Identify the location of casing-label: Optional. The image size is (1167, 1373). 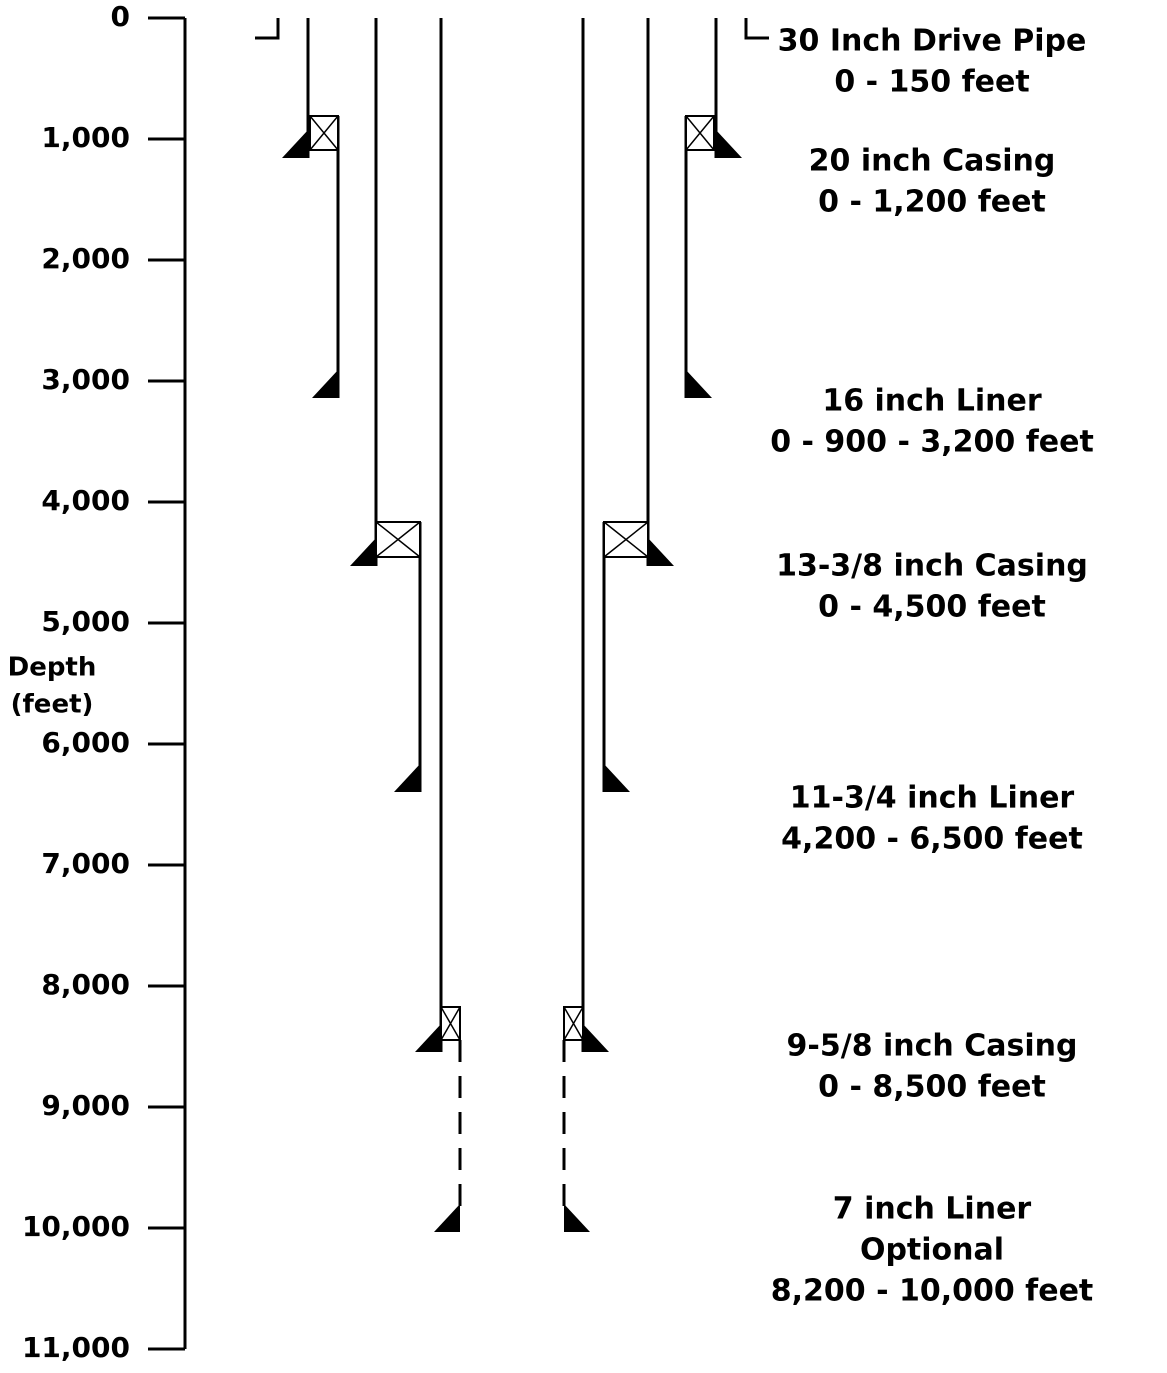
(932, 1250).